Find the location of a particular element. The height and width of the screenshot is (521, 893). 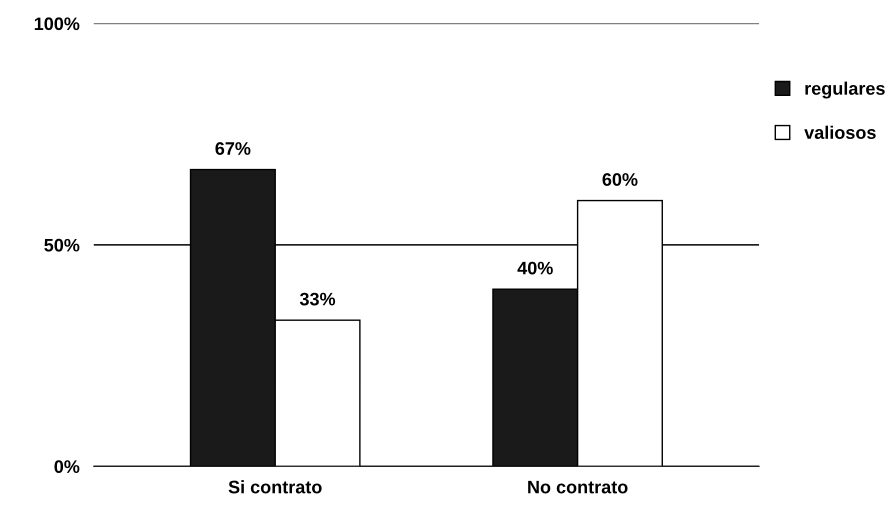

x-tick-label: Si contrato is located at coordinates (275, 487).